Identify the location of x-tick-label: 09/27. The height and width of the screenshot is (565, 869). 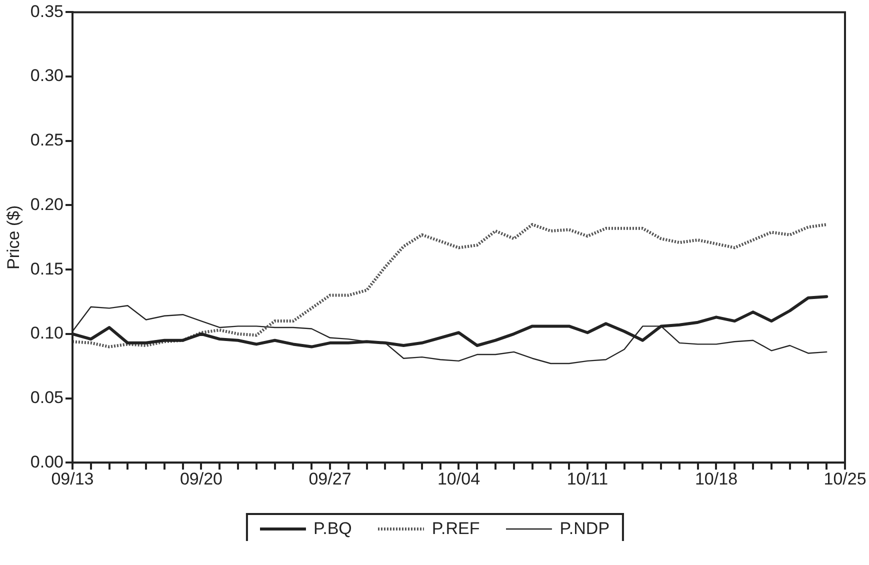
(330, 478).